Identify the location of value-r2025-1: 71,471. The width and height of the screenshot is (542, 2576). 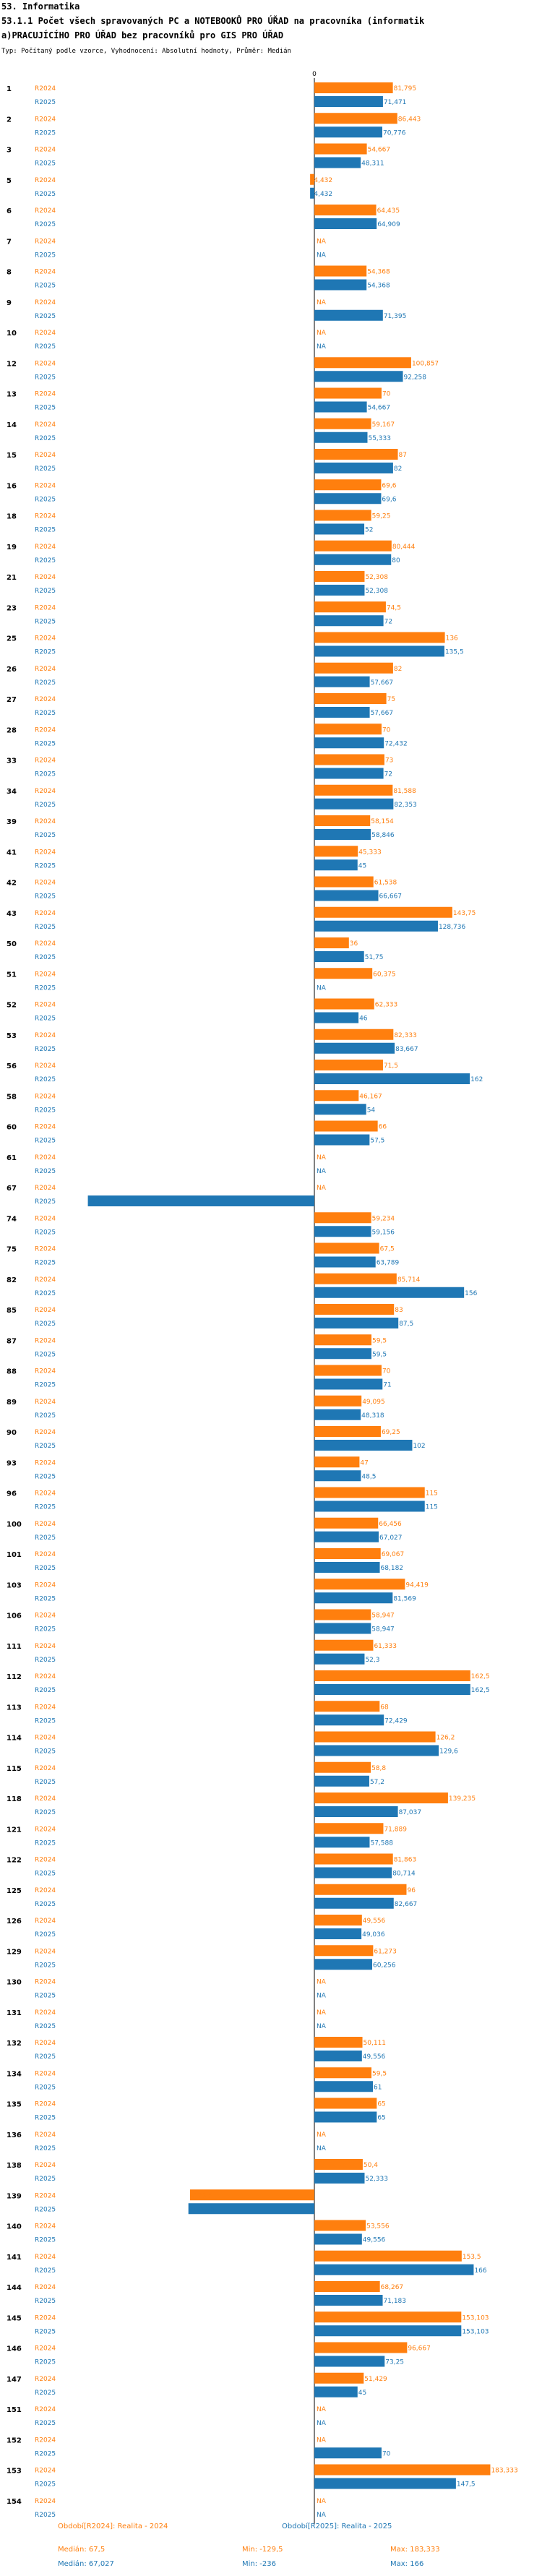
(395, 103).